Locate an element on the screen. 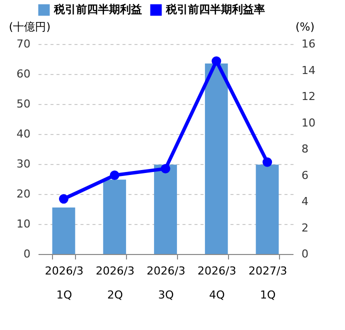 This screenshot has height=330, width=345. y-tick-label: 60 is located at coordinates (23, 74).